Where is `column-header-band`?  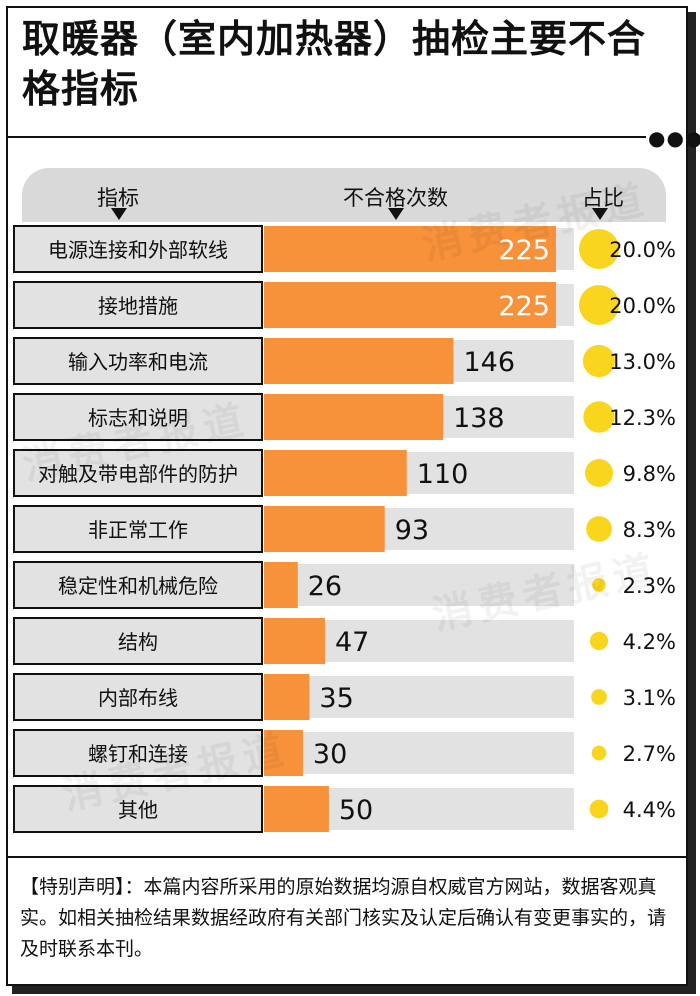
column-header-band is located at coordinates (344, 195).